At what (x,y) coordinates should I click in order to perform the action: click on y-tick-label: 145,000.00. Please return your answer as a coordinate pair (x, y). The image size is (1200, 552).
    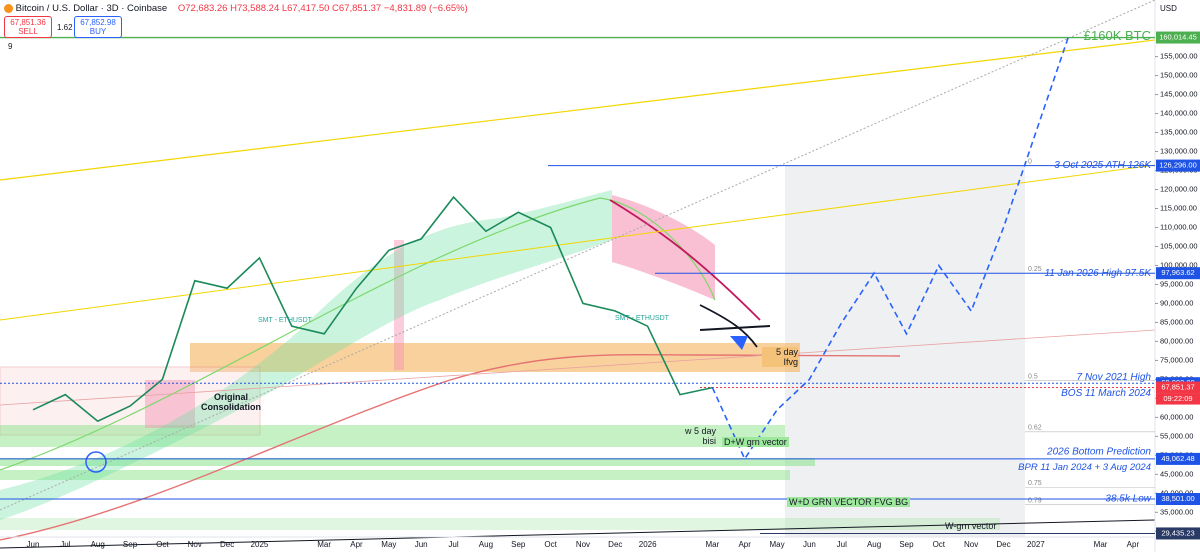
    Looking at the image, I should click on (1179, 94).